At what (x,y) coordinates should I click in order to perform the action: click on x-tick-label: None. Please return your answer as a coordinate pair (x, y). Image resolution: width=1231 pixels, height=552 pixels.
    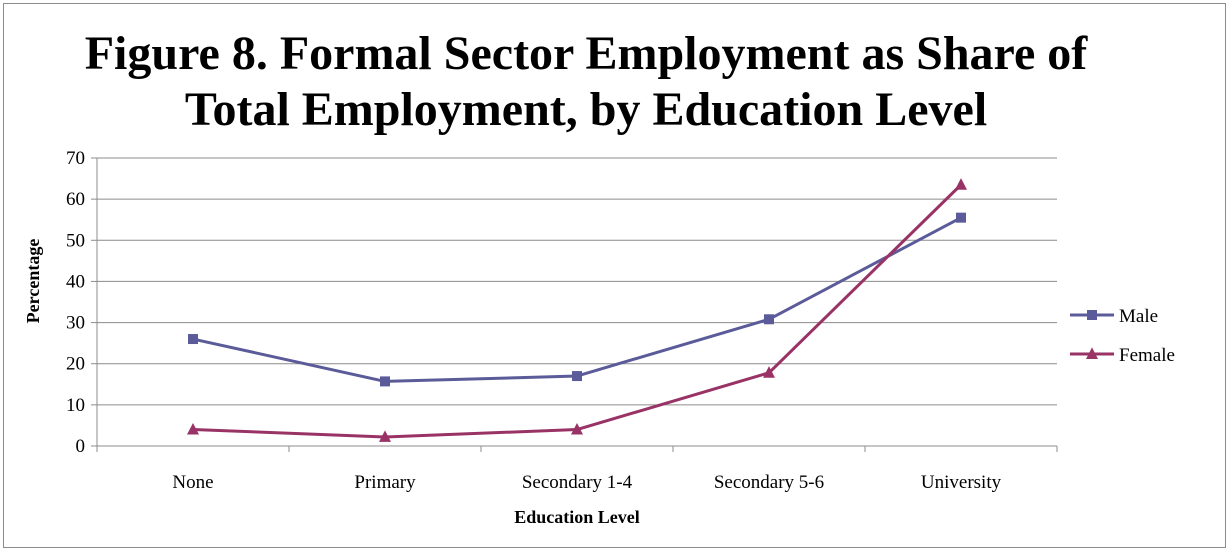
    Looking at the image, I should click on (192, 482).